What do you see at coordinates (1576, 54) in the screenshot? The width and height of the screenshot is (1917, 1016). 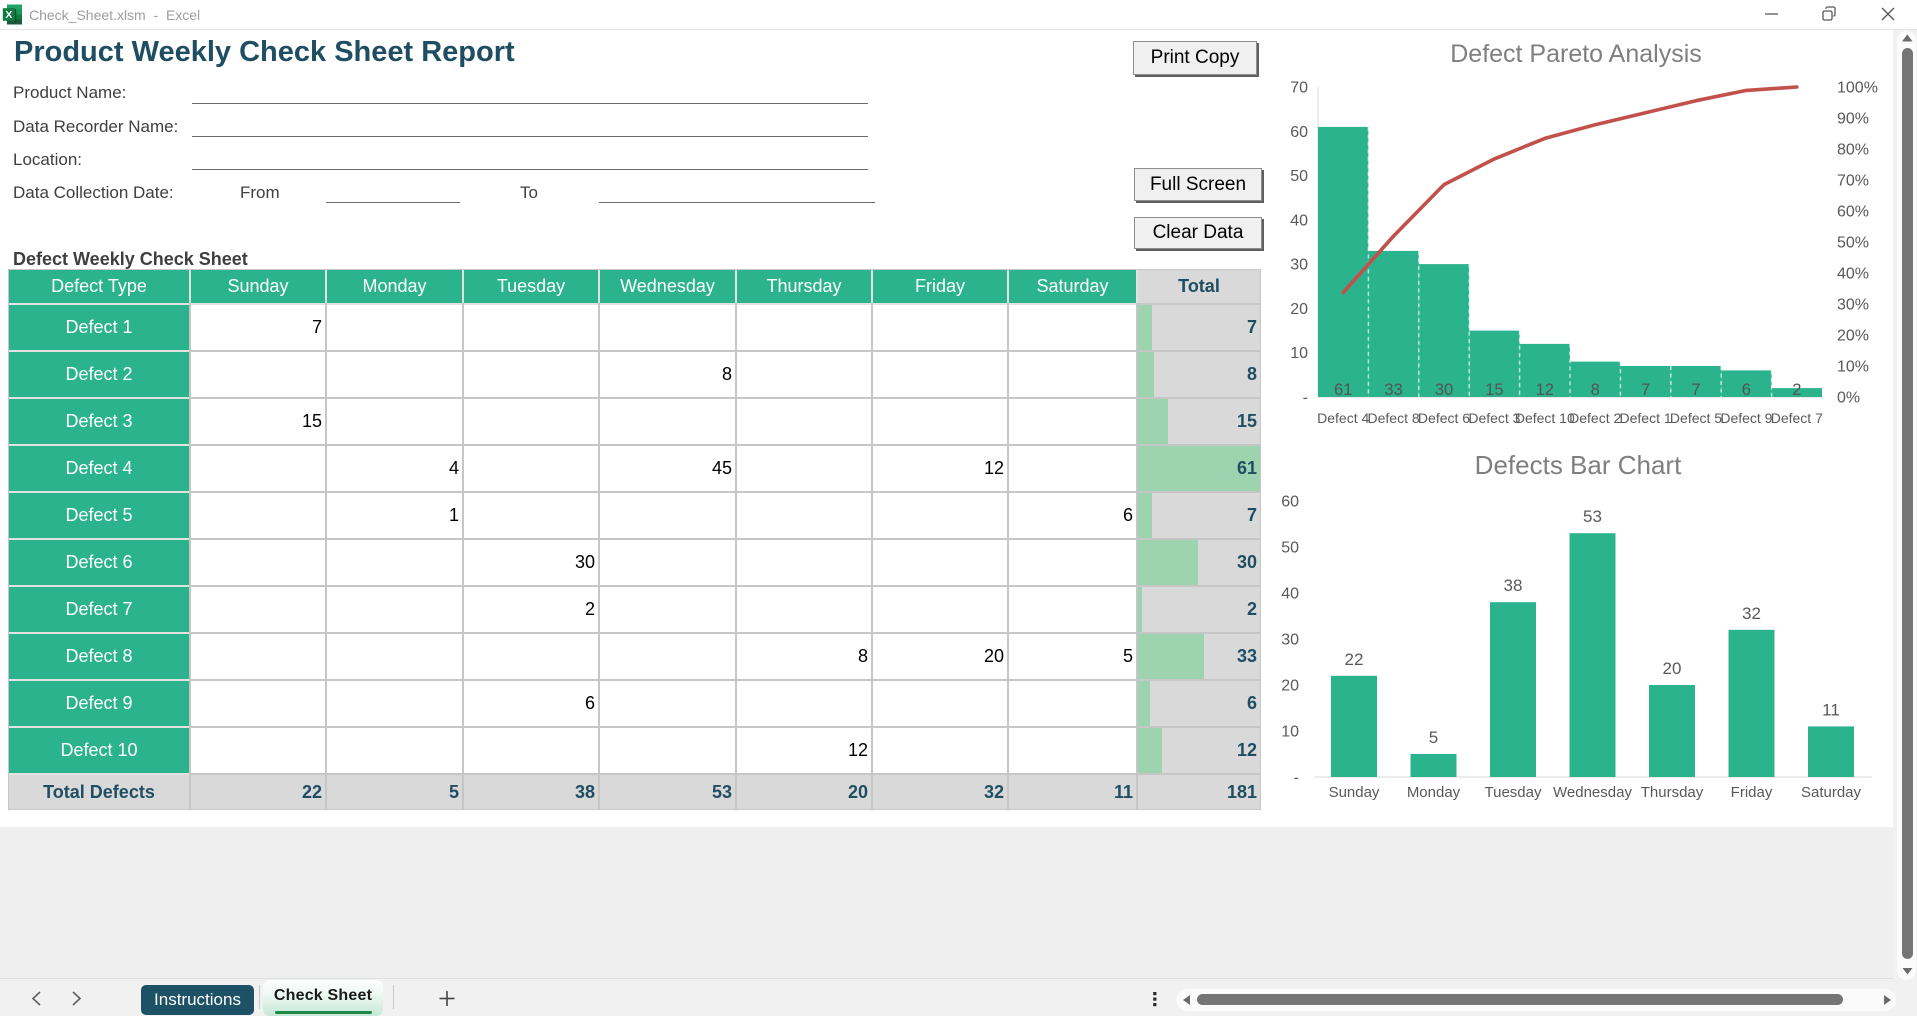 I see `svg-text: Defect Pareto Analysis` at bounding box center [1576, 54].